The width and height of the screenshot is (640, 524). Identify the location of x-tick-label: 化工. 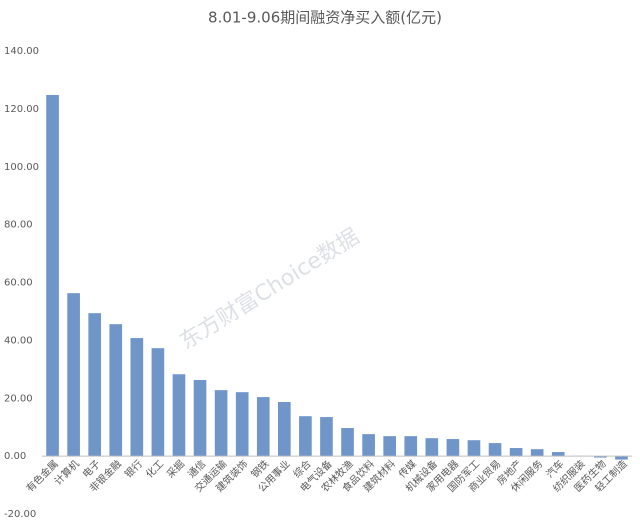
(154, 468).